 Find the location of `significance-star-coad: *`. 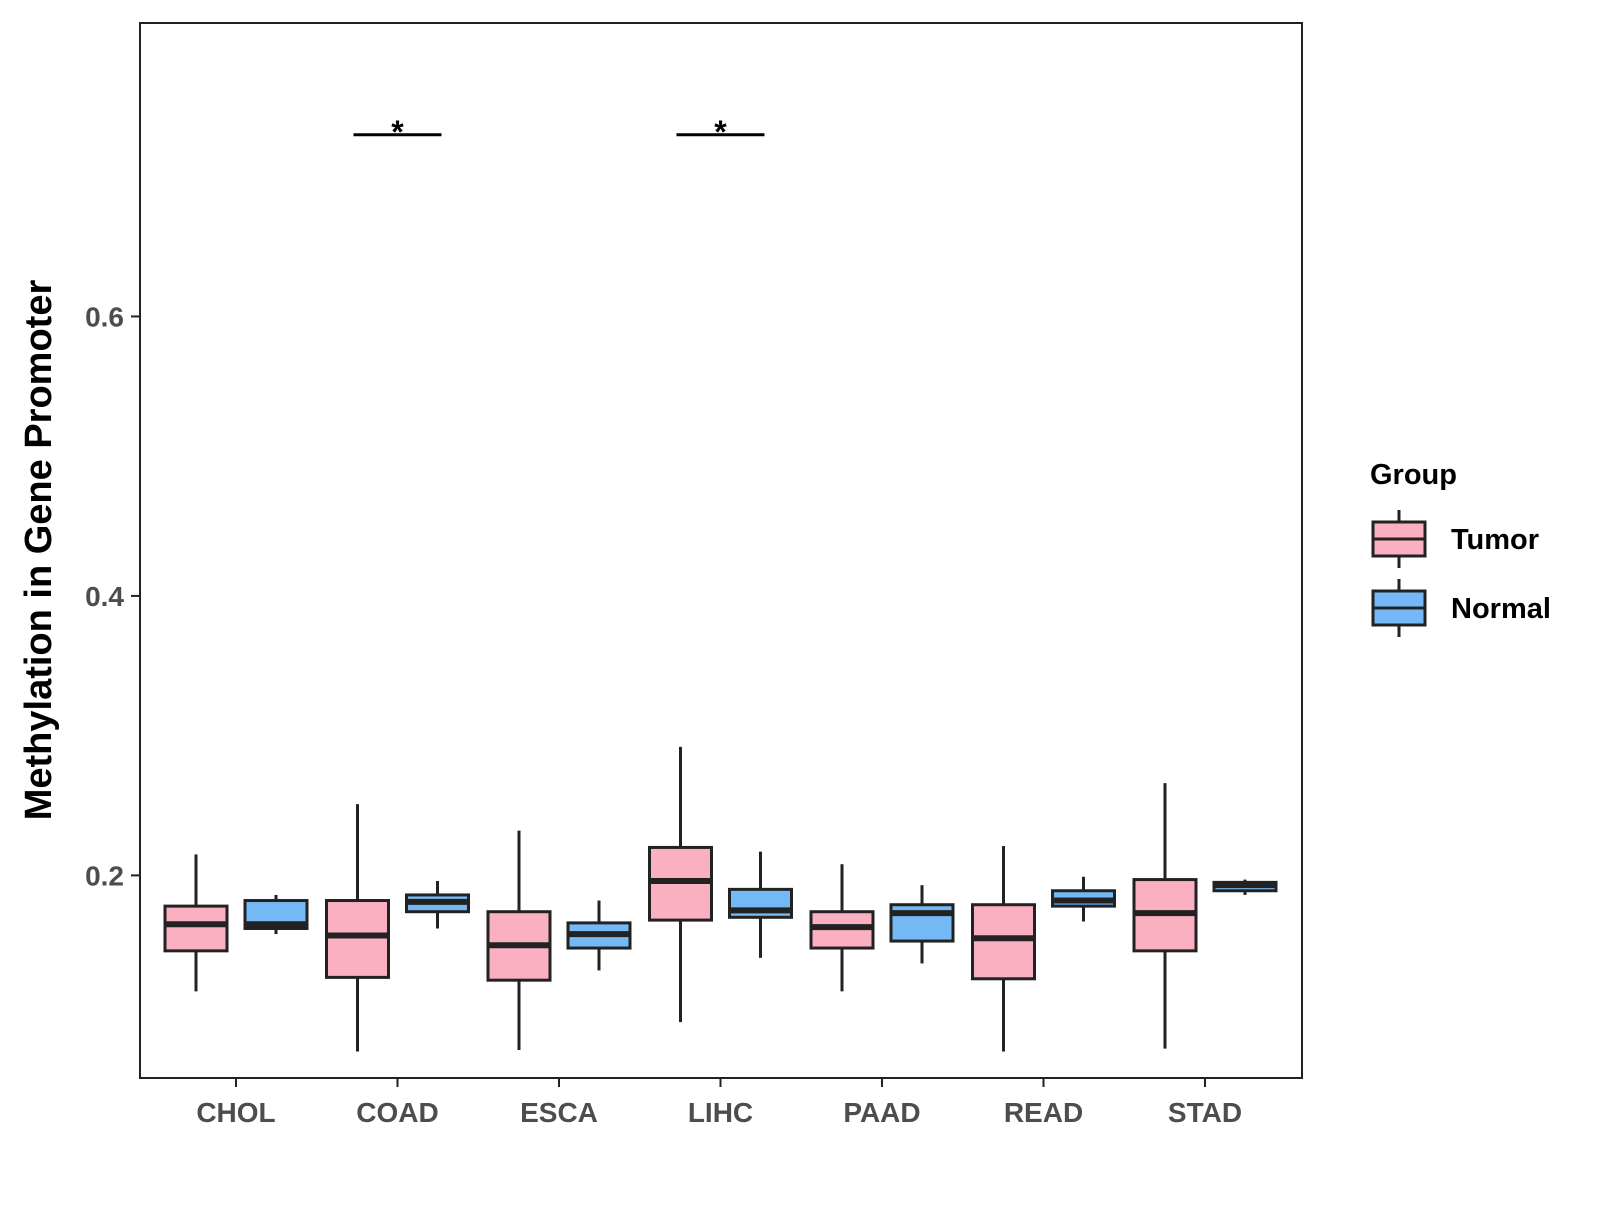

significance-star-coad: * is located at coordinates (397, 132).